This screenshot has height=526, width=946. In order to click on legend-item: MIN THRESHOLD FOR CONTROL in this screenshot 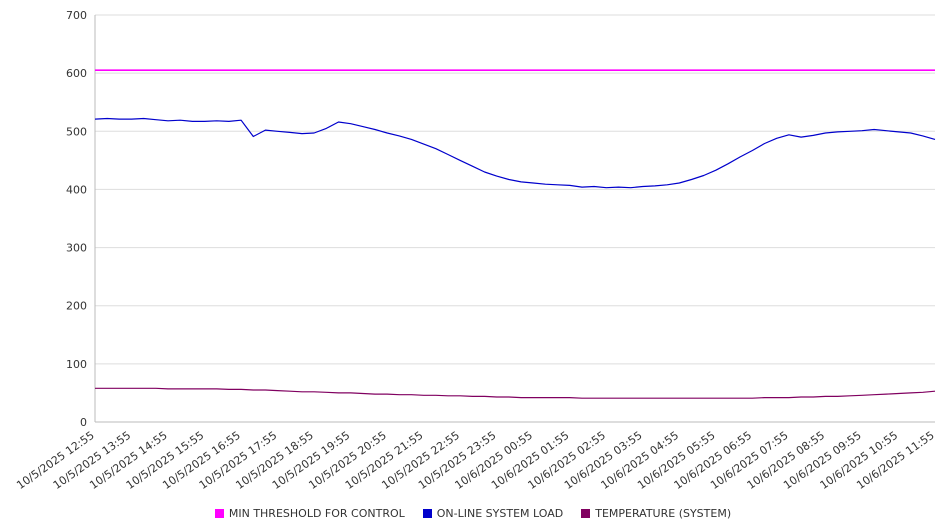, I will do `click(309, 513)`.